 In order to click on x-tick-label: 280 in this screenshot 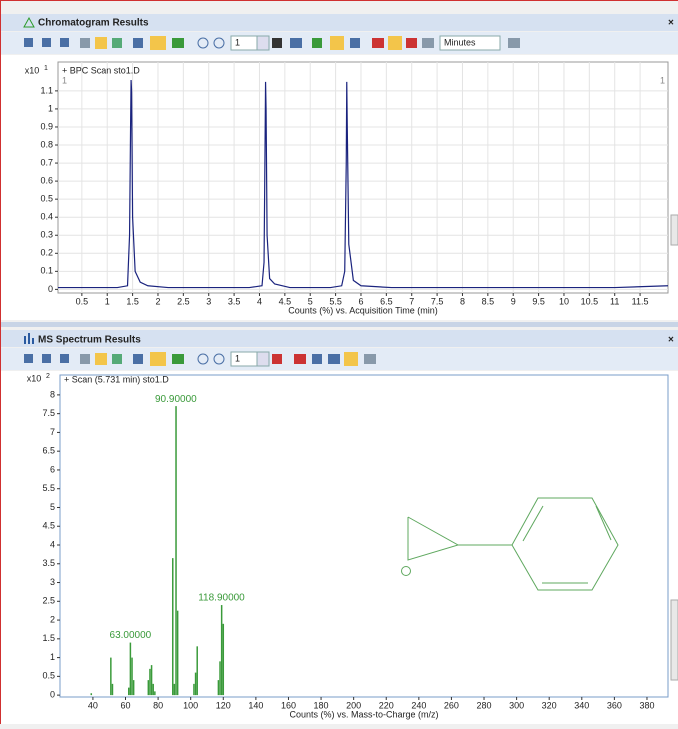, I will do `click(484, 705)`.